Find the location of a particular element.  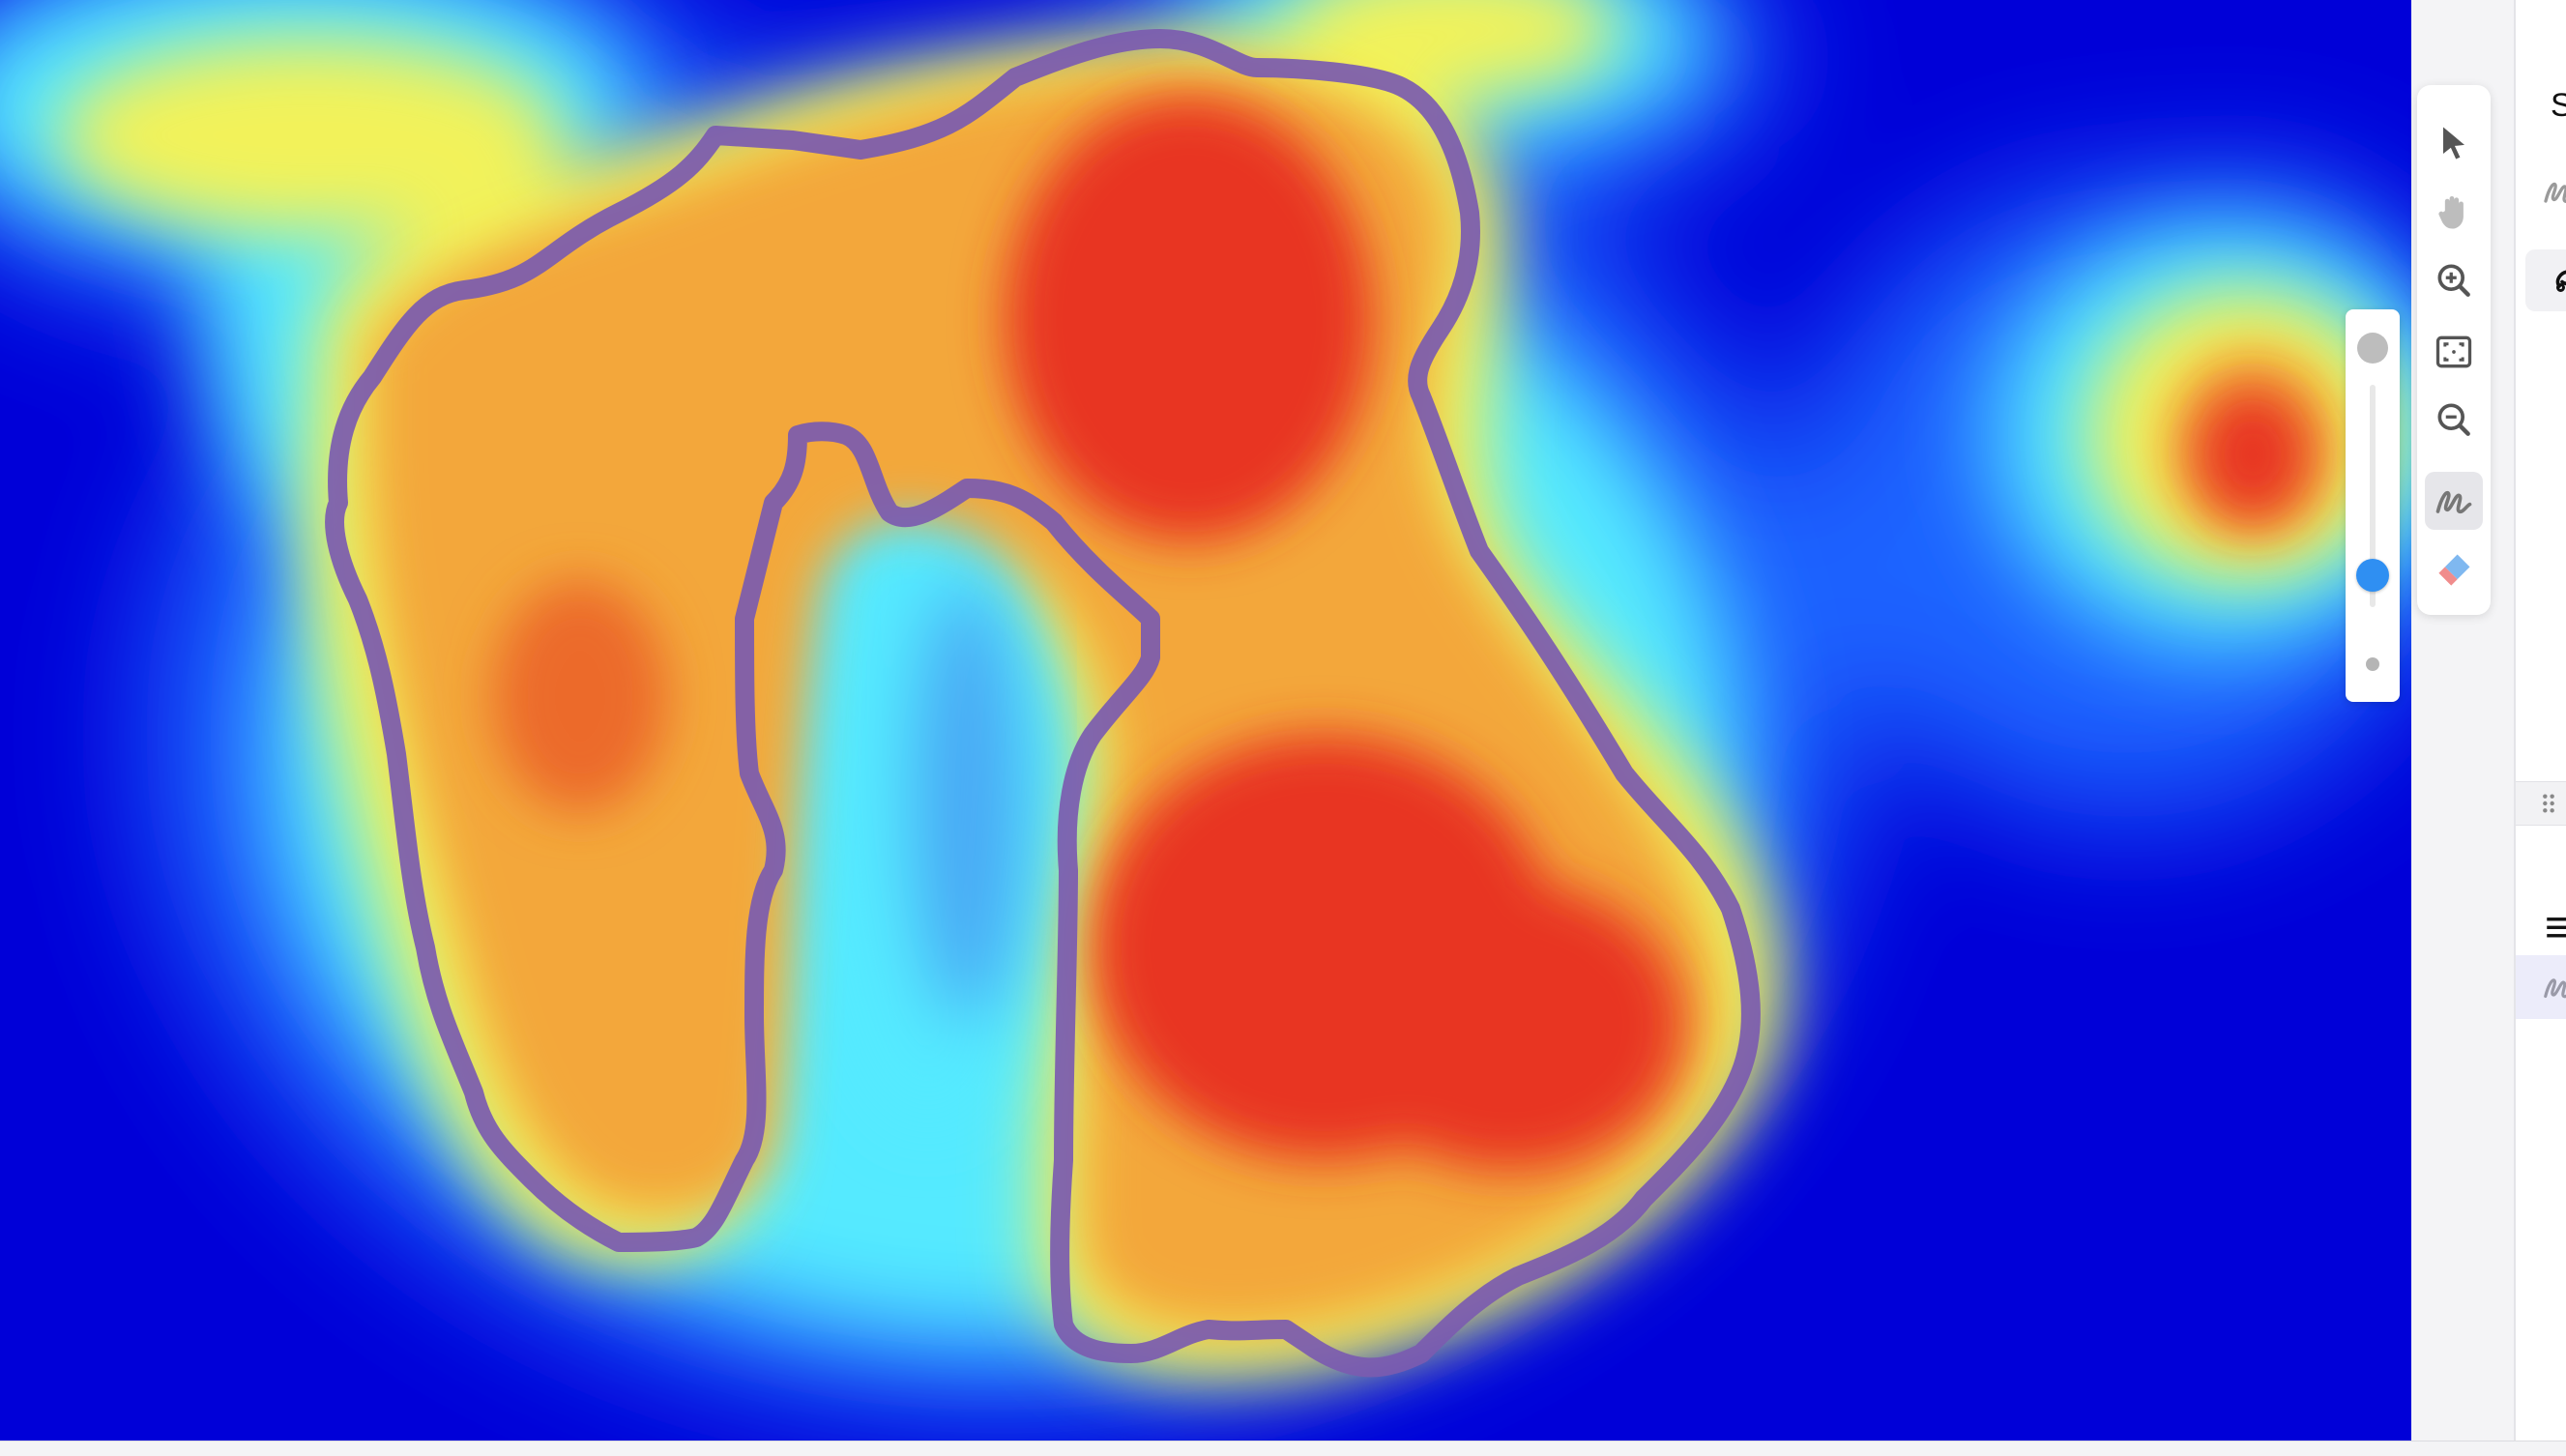

zoom-in-icon is located at coordinates (2453, 280).